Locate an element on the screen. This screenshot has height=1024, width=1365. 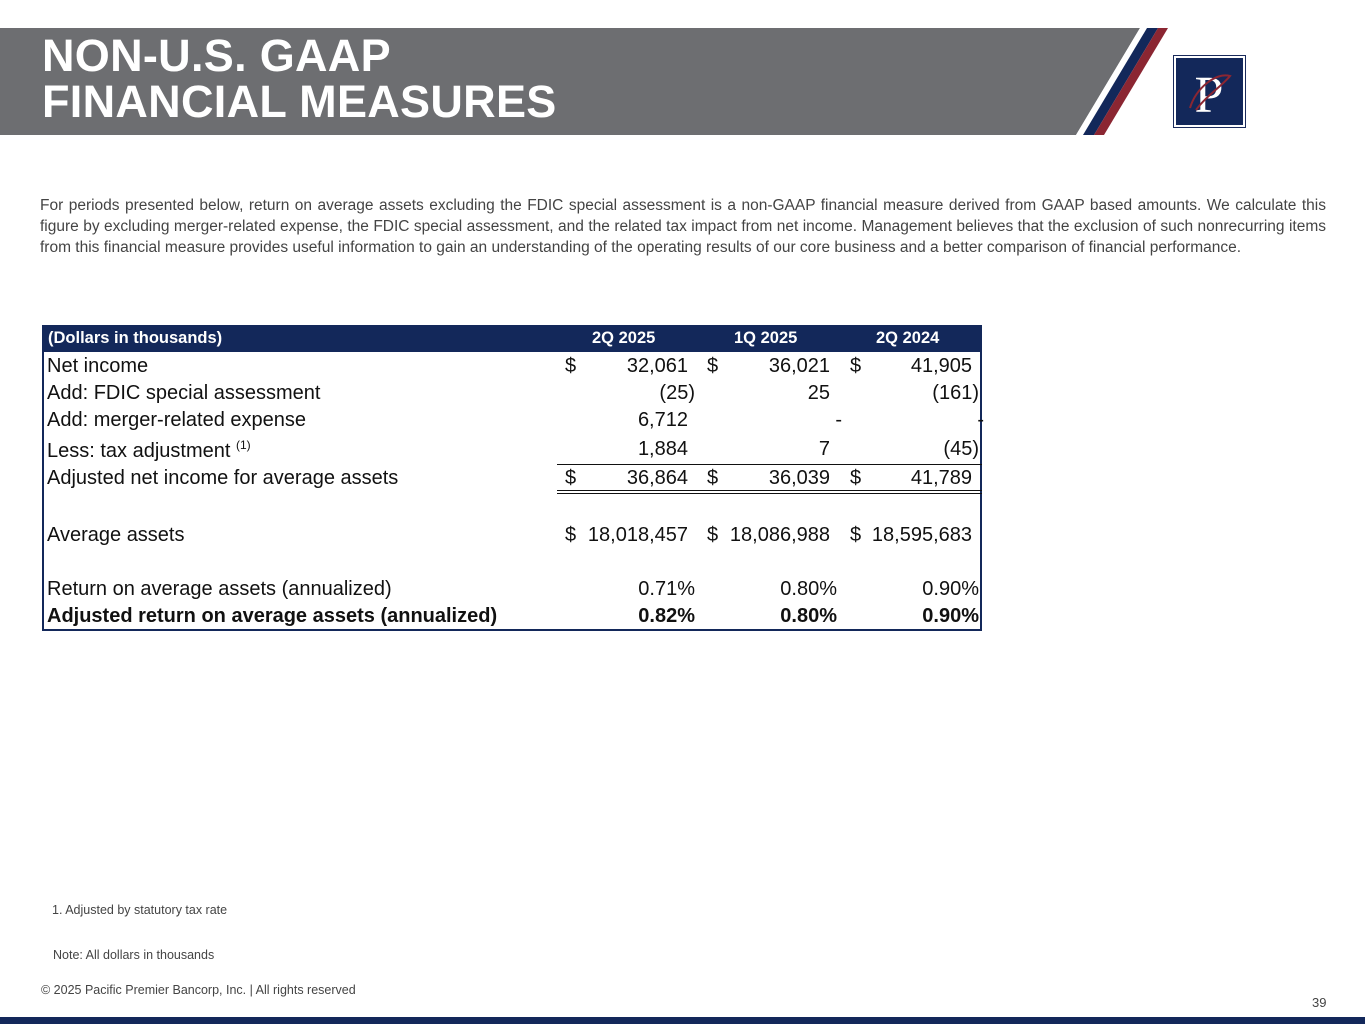
row-label: Less: tax adjustment (1) is located at coordinates (149, 450).